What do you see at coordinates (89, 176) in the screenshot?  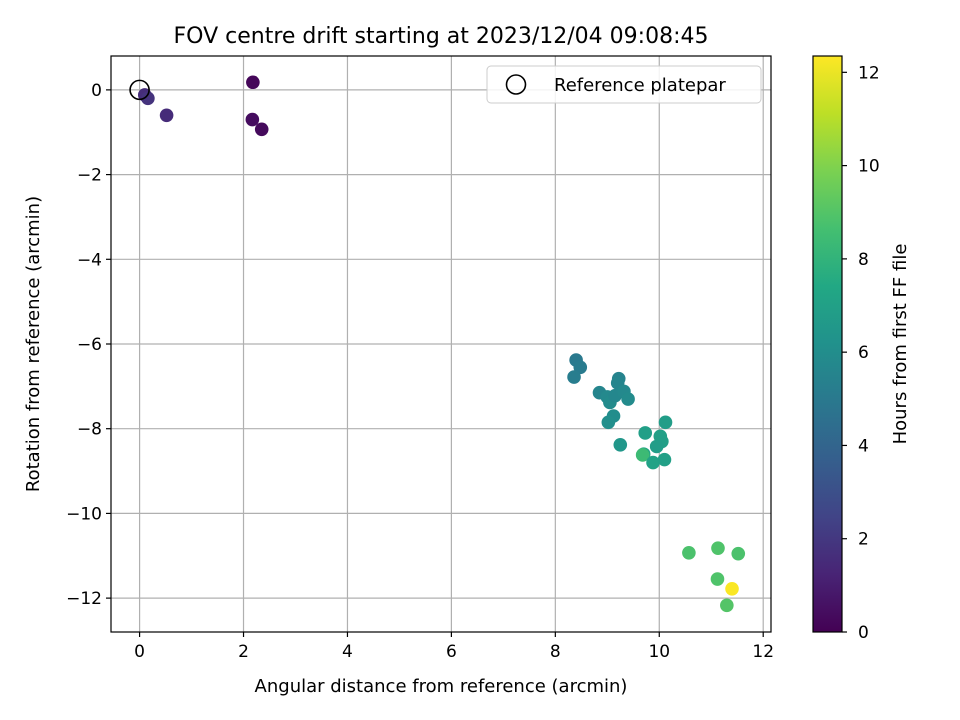 I see `y-tick-label: −2` at bounding box center [89, 176].